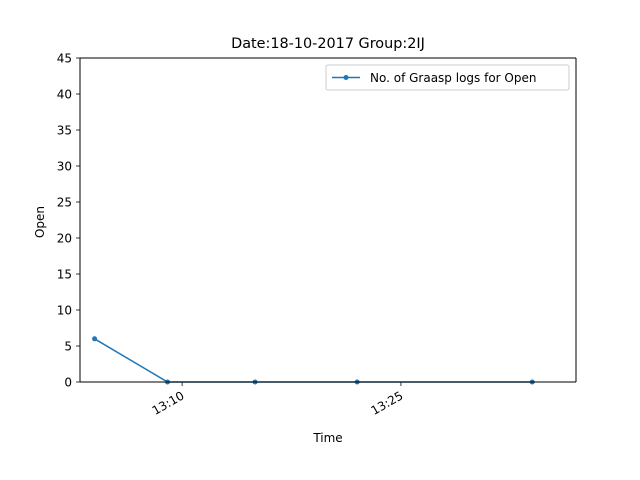 The width and height of the screenshot is (640, 480). Describe the element at coordinates (277, 400) in the screenshot. I see `x-axis-ticks: 13:10 13:25` at that location.